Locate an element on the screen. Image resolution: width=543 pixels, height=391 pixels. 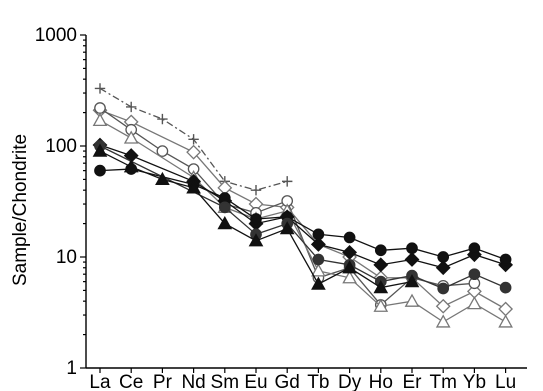
y-tick-label: 1 is located at coordinates (71, 368).